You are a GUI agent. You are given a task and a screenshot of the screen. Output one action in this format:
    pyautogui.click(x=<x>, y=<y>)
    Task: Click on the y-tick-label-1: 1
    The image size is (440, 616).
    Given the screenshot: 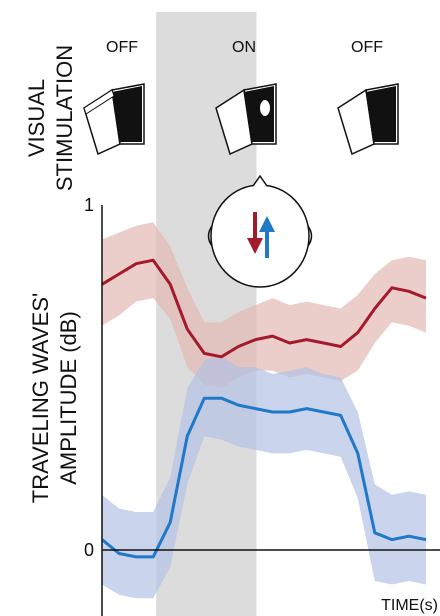 What is the action you would take?
    pyautogui.click(x=89, y=205)
    